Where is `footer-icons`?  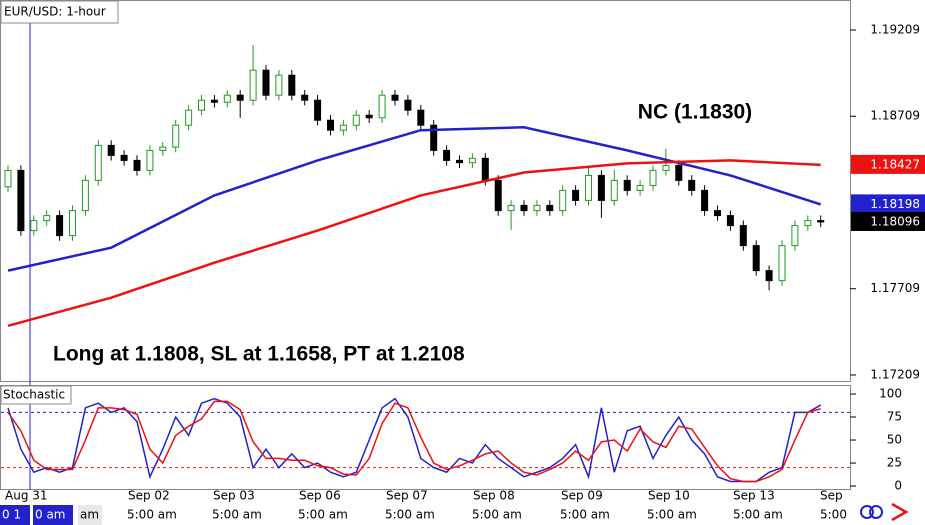 footer-icons is located at coordinates (884, 512).